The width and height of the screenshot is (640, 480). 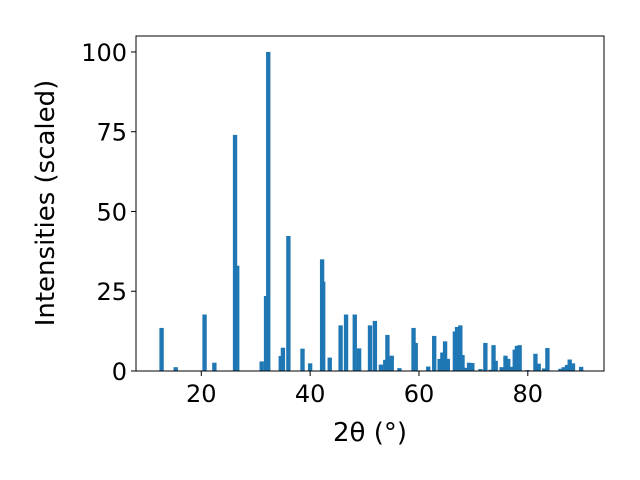 I want to click on x-axis-ticks: 20 40 60 80, so click(x=364, y=389).